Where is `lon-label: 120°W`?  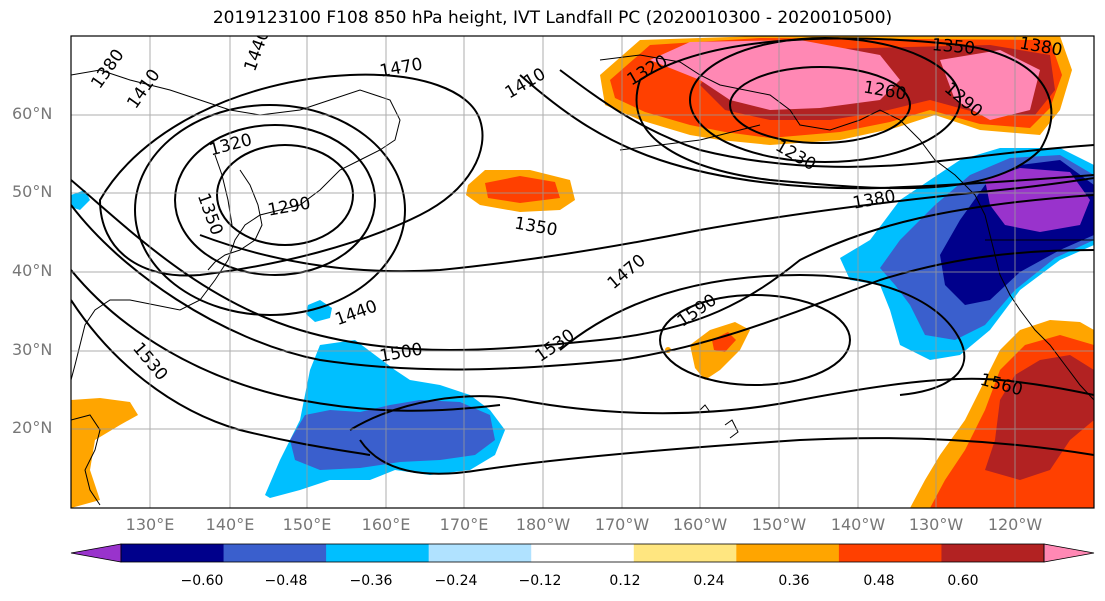
lon-label: 120°W is located at coordinates (1015, 524).